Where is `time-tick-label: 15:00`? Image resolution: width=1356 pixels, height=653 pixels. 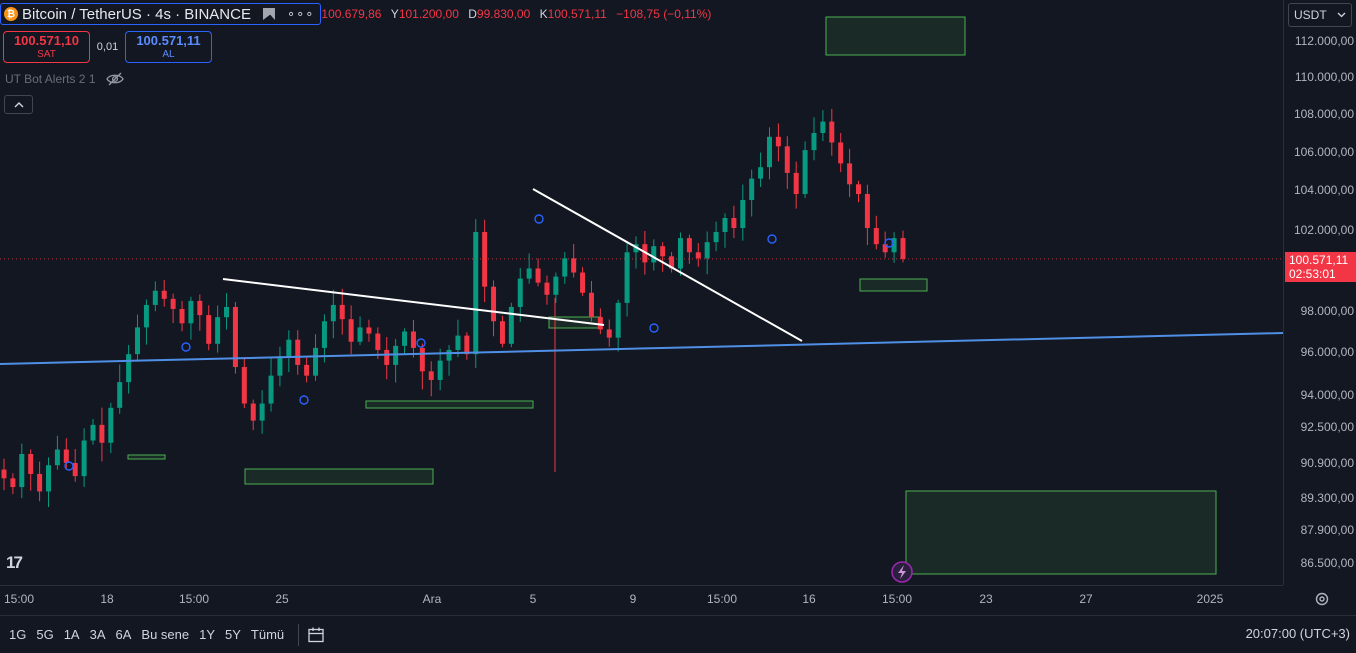
time-tick-label: 15:00 is located at coordinates (722, 599).